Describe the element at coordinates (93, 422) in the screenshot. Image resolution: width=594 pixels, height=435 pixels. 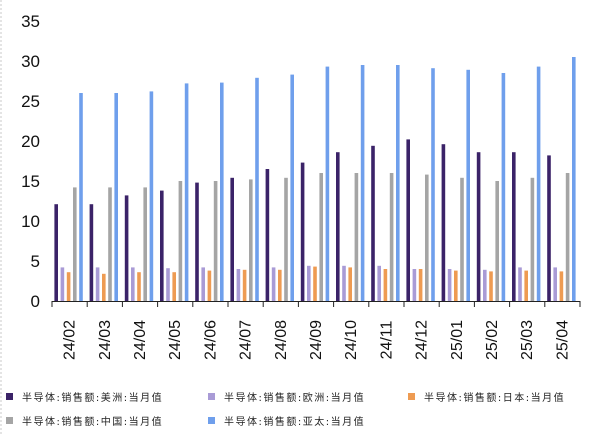
I see `legend-label-china: 半导体:销售额:中国:当月值` at that location.